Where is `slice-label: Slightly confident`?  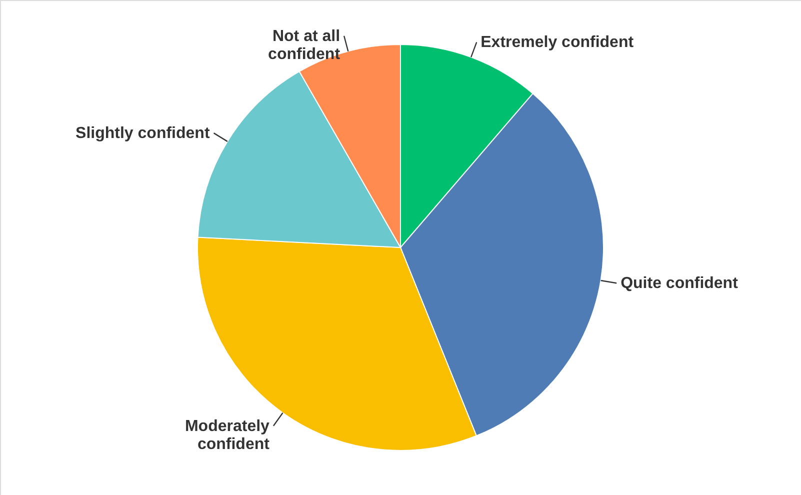
slice-label: Slightly confident is located at coordinates (143, 133).